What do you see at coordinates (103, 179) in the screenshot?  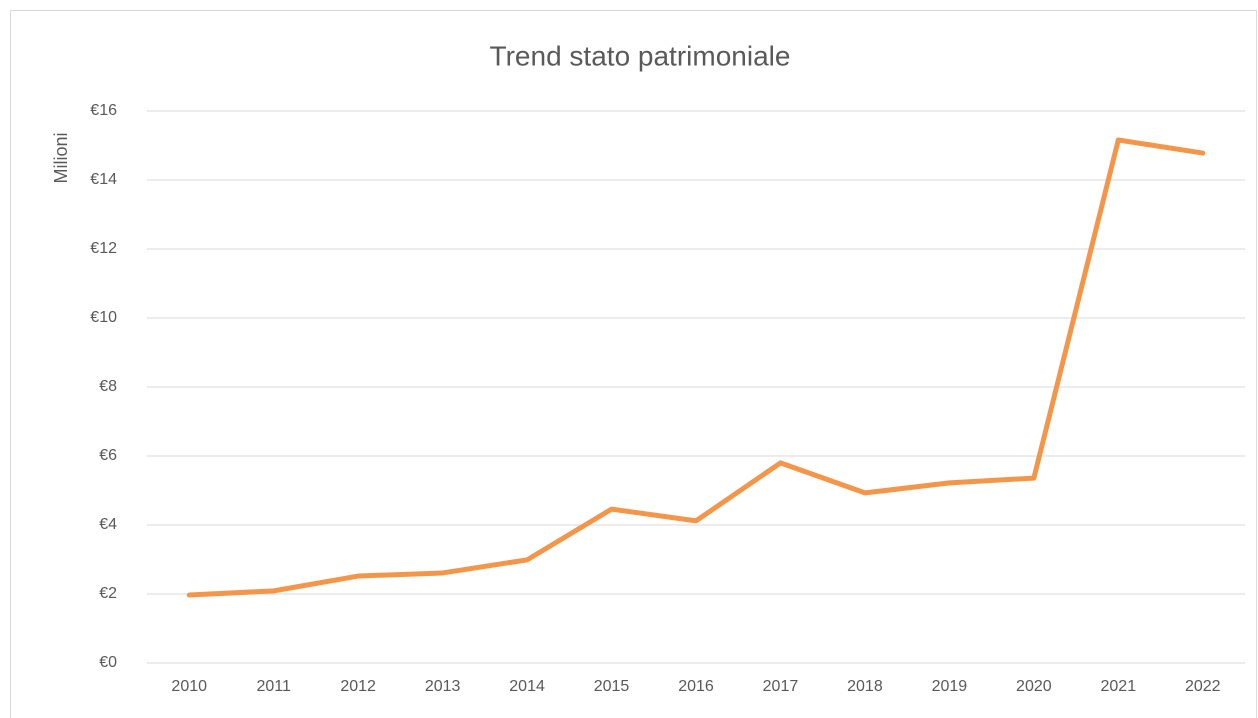 I see `y-tick-label: €14` at bounding box center [103, 179].